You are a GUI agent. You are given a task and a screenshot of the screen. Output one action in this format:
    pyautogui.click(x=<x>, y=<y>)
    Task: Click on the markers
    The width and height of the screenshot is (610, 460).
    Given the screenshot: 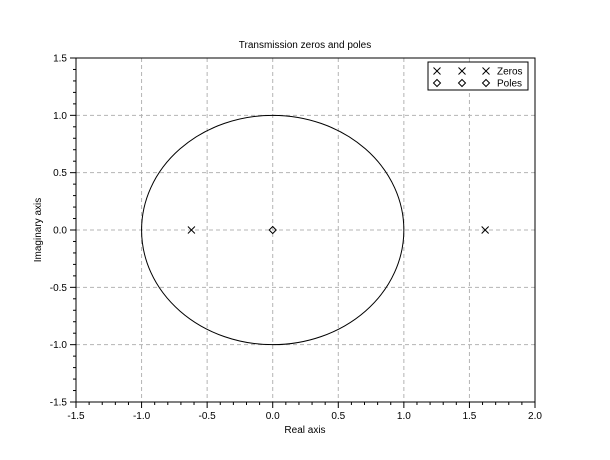 What is the action you would take?
    pyautogui.click(x=338, y=230)
    